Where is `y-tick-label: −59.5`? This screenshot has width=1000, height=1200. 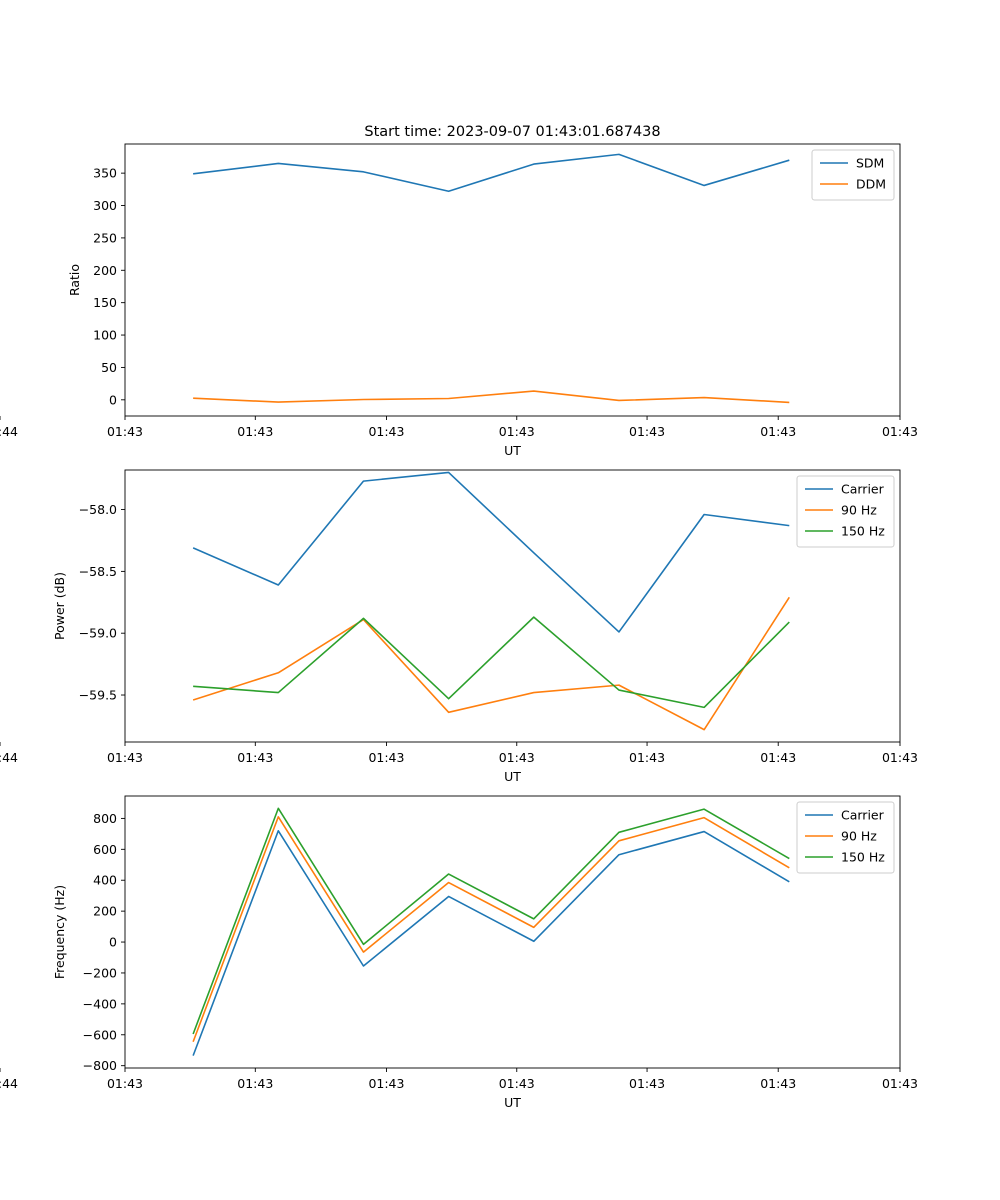 y-tick-label: −59.5 is located at coordinates (98, 695).